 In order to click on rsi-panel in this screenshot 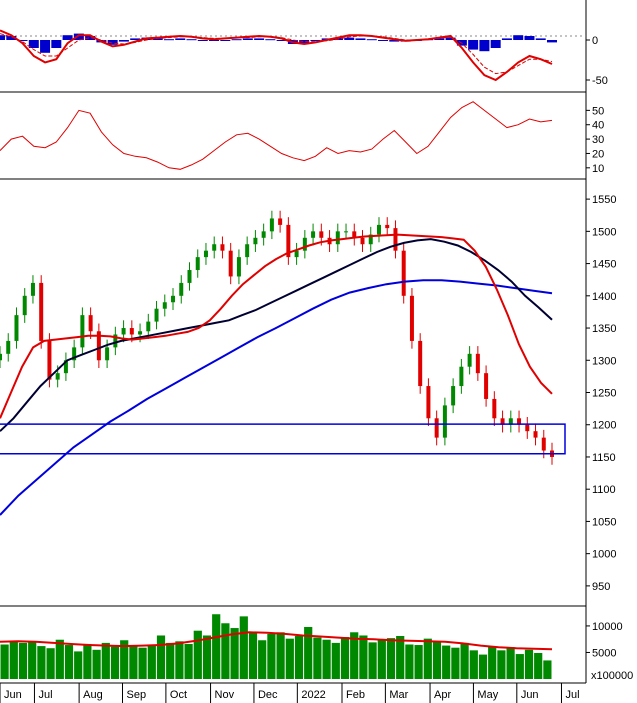, I will do `click(276, 135)`.